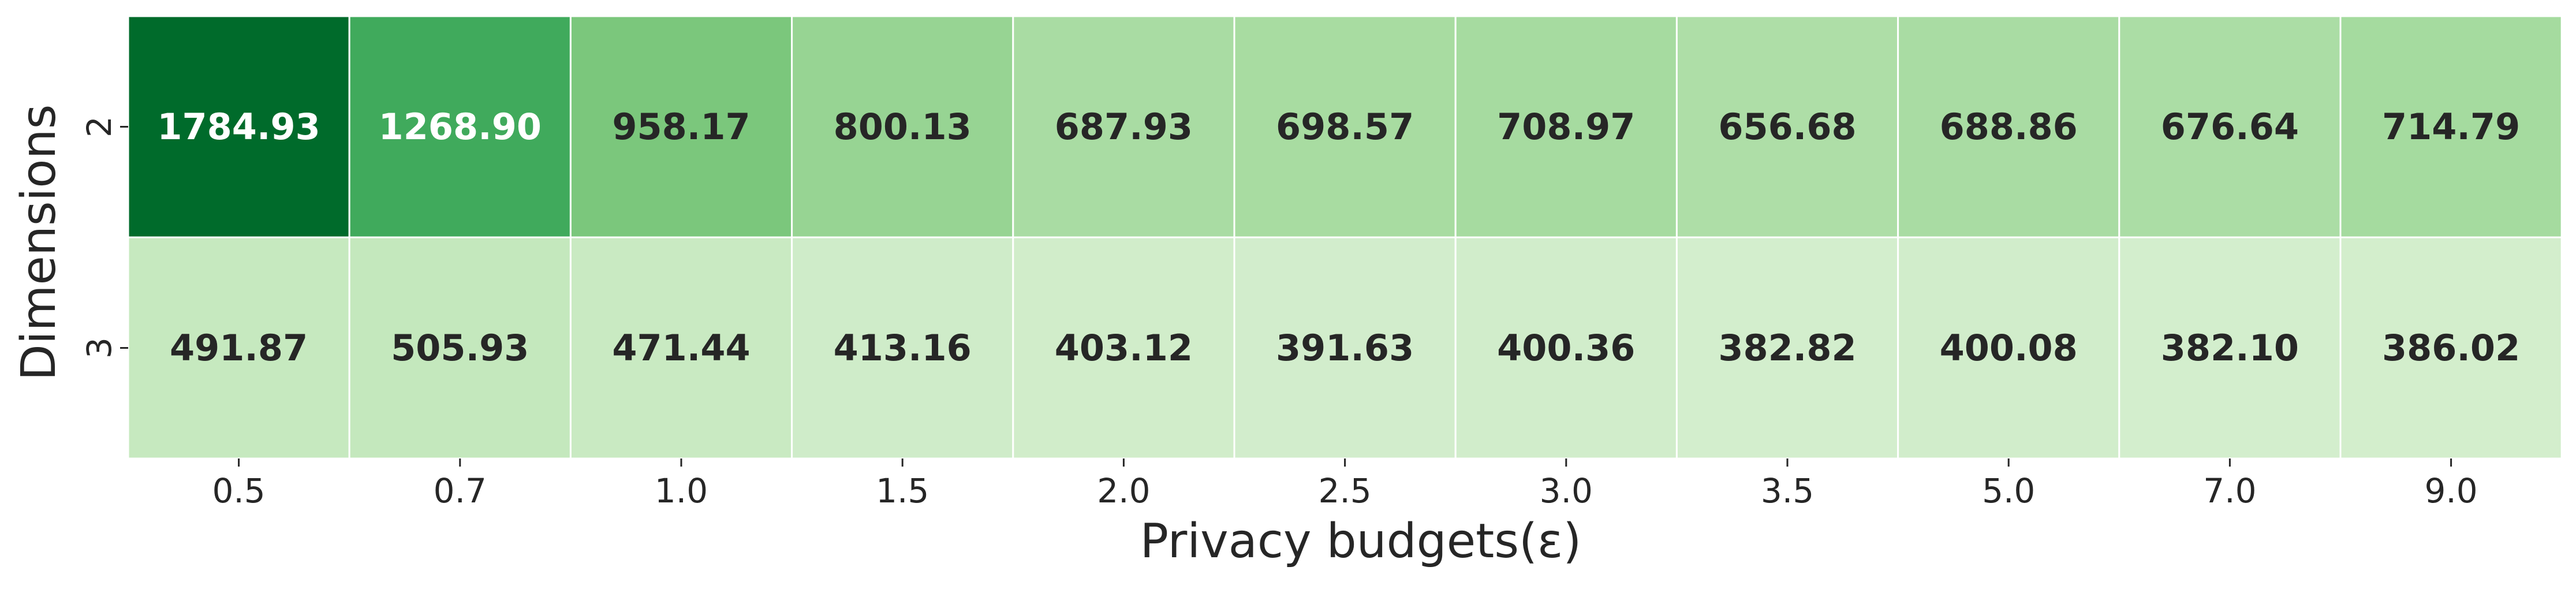 The height and width of the screenshot is (589, 2576). I want to click on y-axis-ticks: 23, so click(104, 237).